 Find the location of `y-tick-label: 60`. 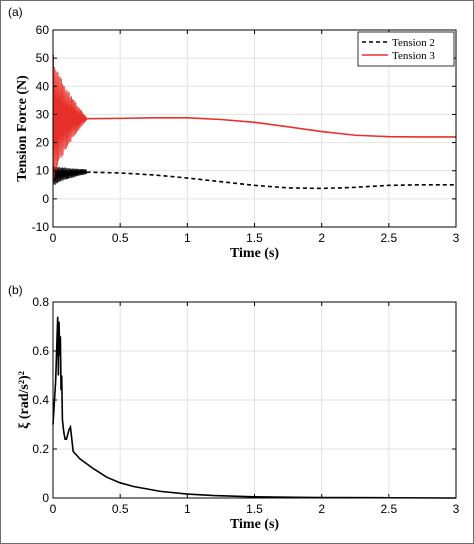

y-tick-label: 60 is located at coordinates (43, 30).